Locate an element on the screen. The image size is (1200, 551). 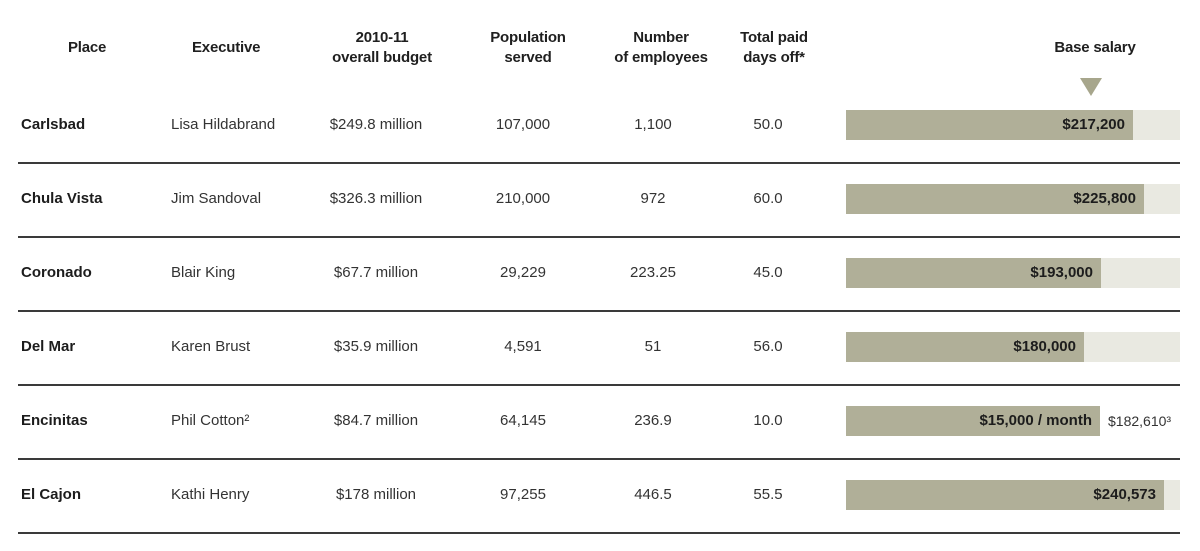
executive-cell: Lisa Hildabrand is located at coordinates (223, 124).